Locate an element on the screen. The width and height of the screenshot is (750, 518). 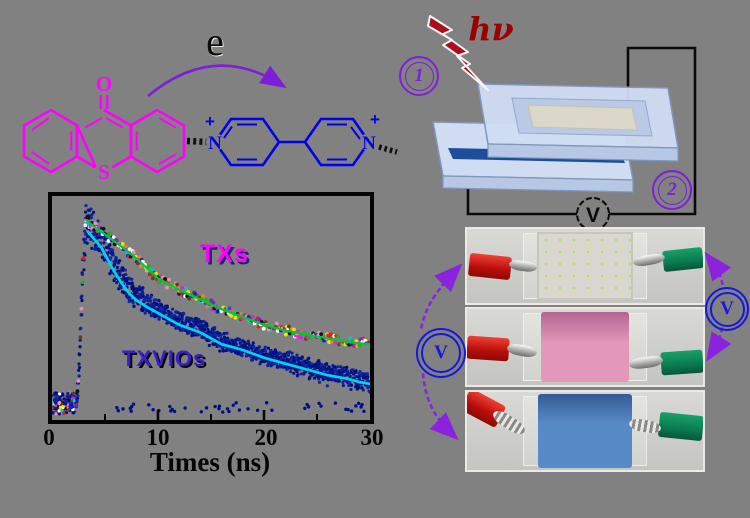
voltage-label-right: V is located at coordinates (727, 309).